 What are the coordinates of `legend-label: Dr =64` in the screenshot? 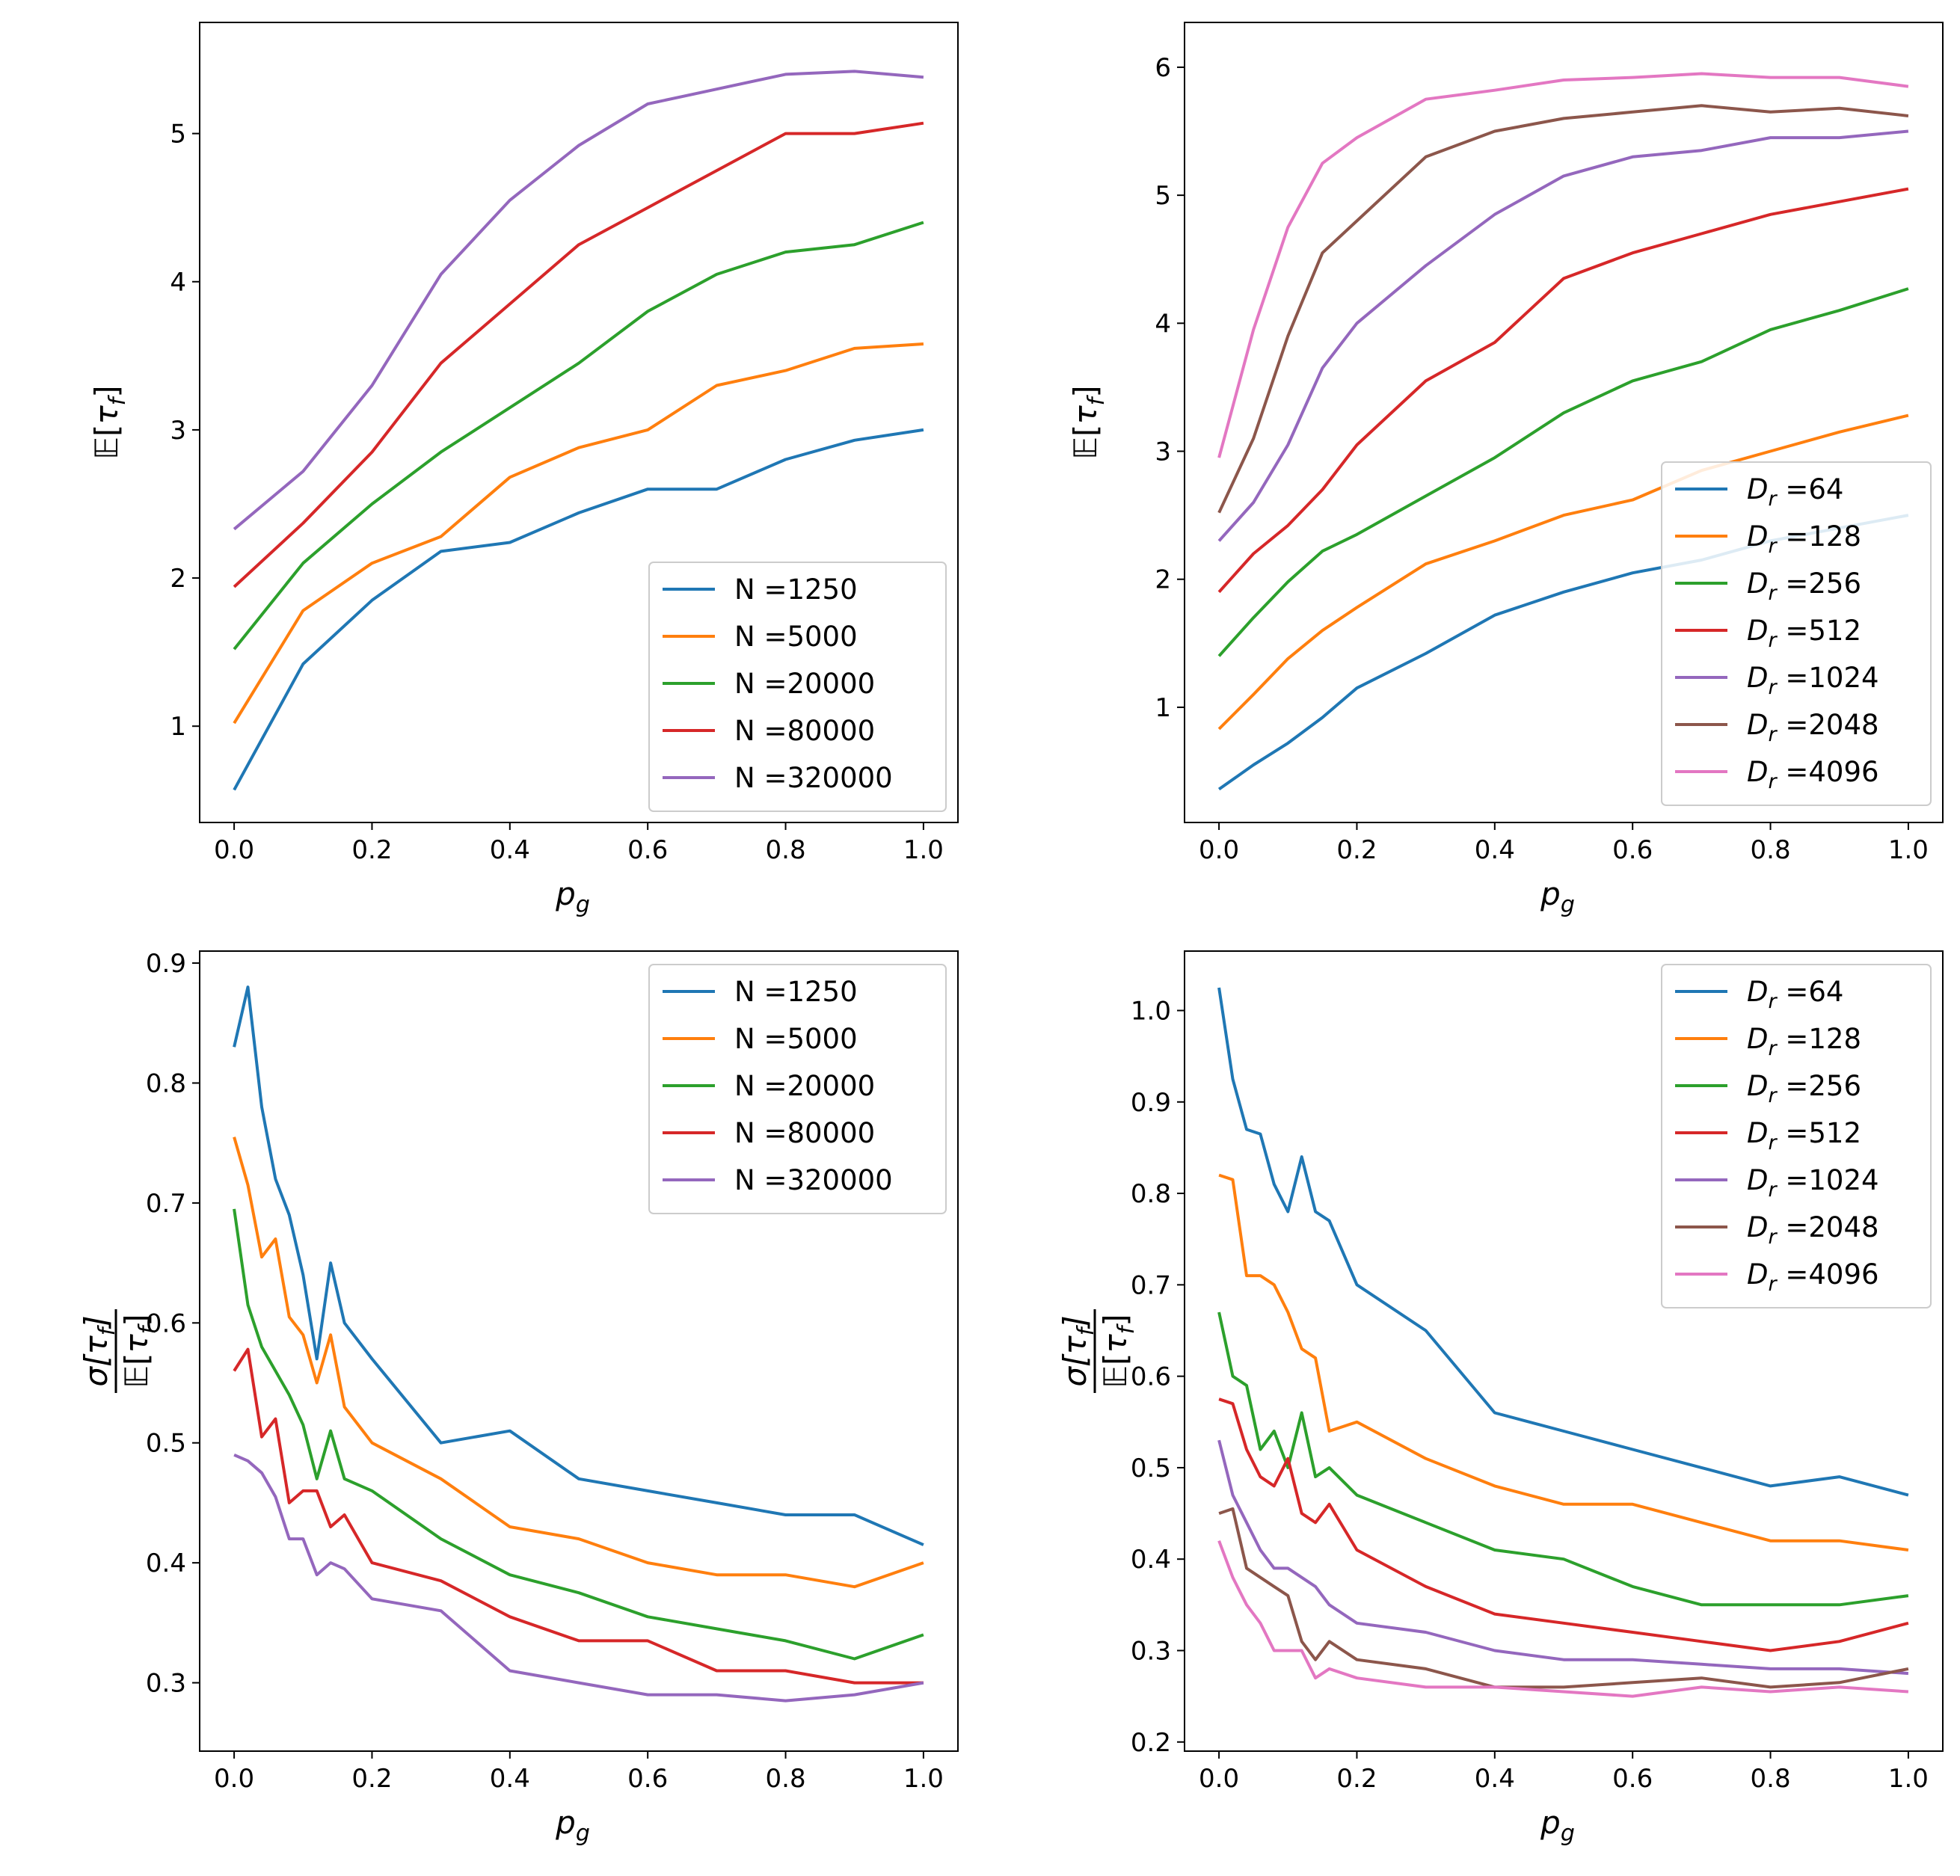 It's located at (1795, 492).